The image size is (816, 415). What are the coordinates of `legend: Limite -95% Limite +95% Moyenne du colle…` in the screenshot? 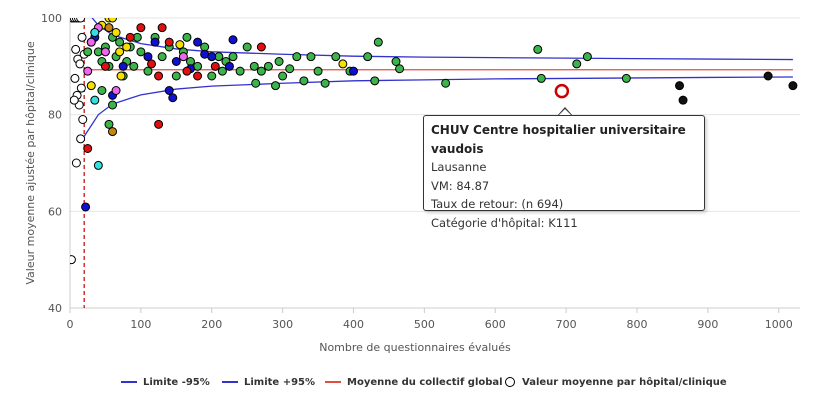 It's located at (408, 382).